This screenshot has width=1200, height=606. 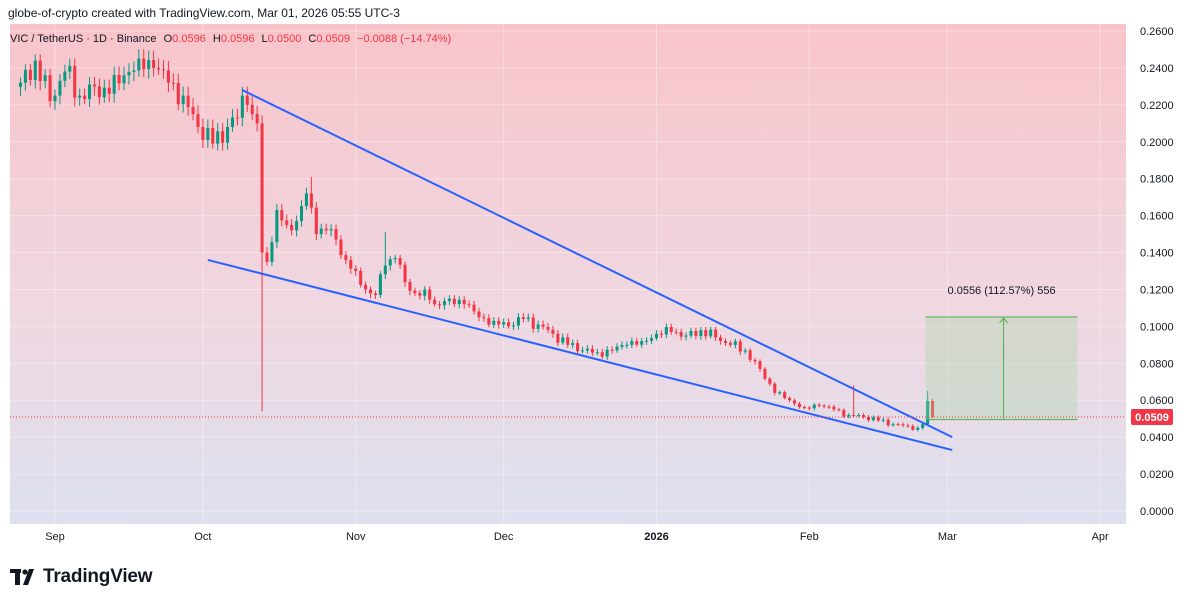 What do you see at coordinates (356, 537) in the screenshot?
I see `time-tick-label: Nov` at bounding box center [356, 537].